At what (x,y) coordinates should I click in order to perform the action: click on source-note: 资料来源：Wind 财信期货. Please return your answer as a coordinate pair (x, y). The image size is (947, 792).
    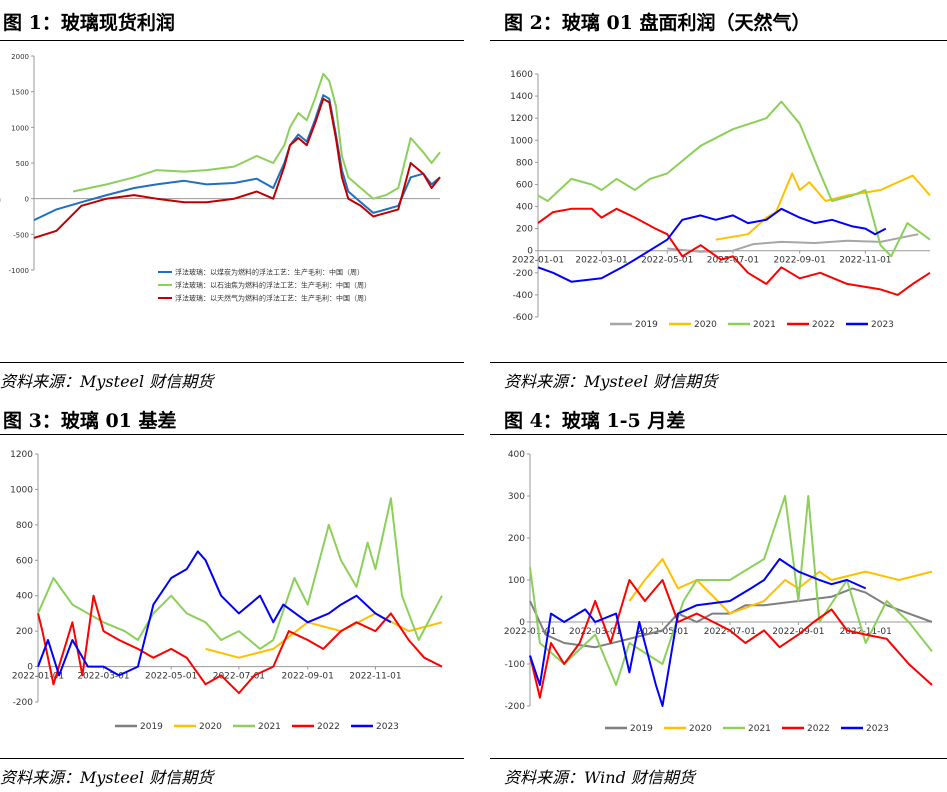
    Looking at the image, I should click on (599, 777).